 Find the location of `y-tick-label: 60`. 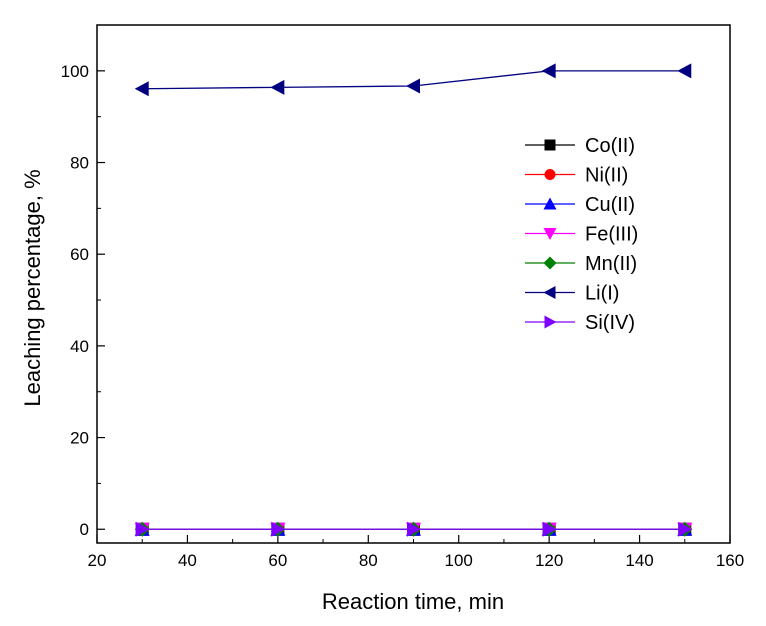

y-tick-label: 60 is located at coordinates (79, 254).